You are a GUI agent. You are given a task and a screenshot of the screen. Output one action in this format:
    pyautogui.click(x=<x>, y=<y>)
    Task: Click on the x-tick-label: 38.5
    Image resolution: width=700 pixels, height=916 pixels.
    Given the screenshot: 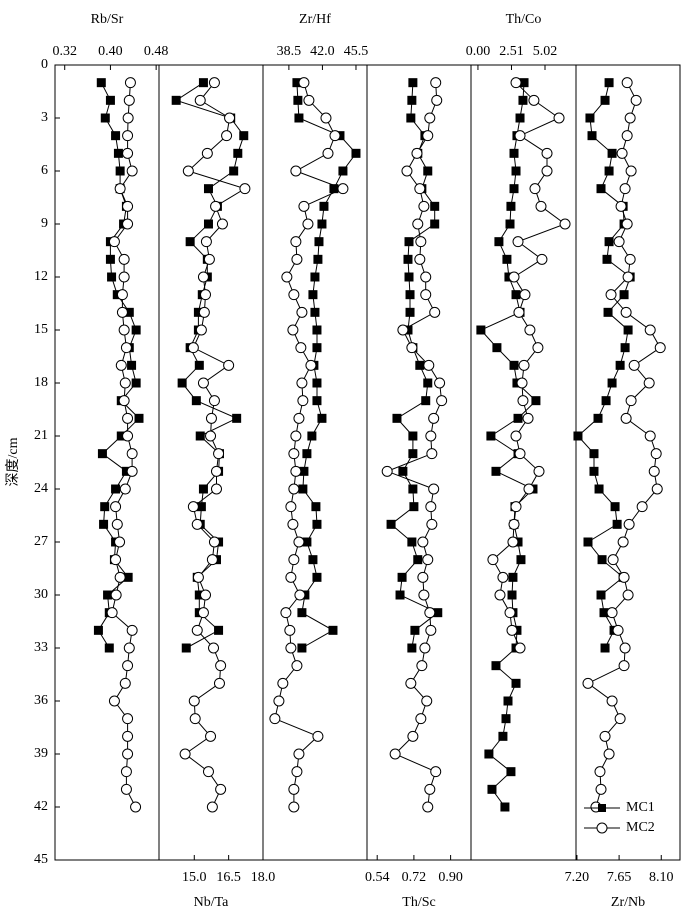 What is the action you would take?
    pyautogui.click(x=289, y=51)
    